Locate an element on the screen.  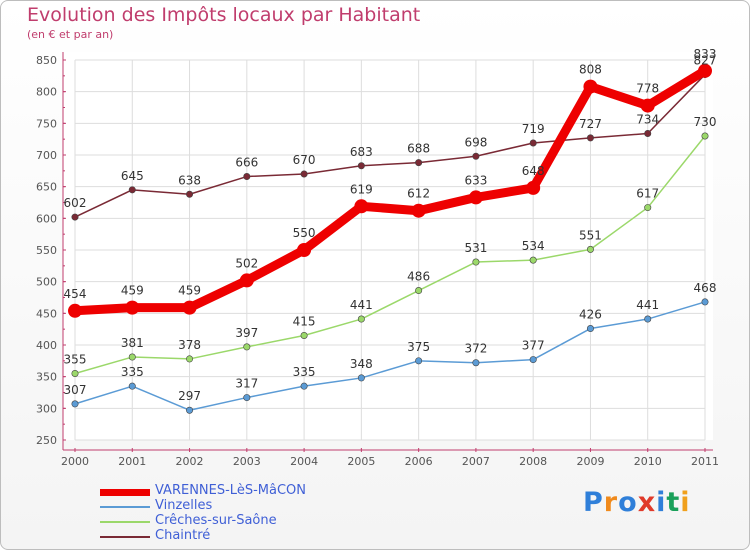
y-tick-label: 700 is located at coordinates (46, 155).